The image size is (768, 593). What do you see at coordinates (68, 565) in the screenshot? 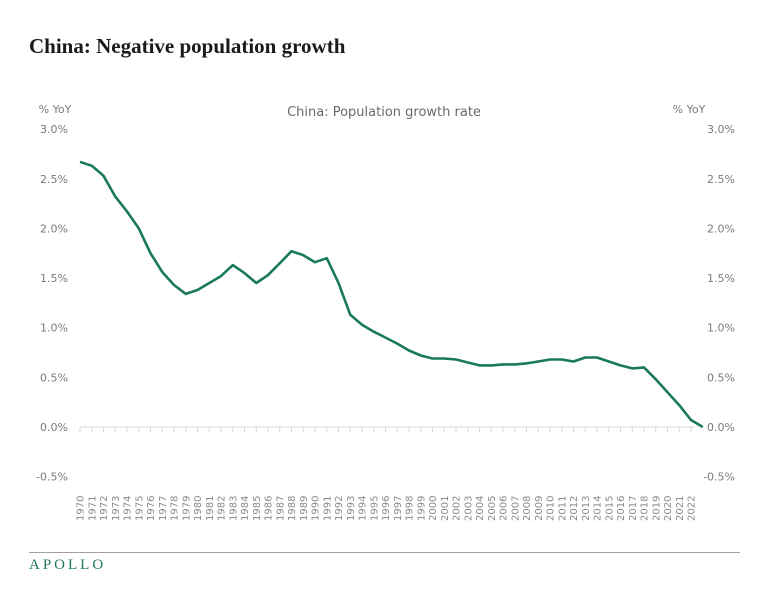
I see `apollo-logo: APOLLO` at bounding box center [68, 565].